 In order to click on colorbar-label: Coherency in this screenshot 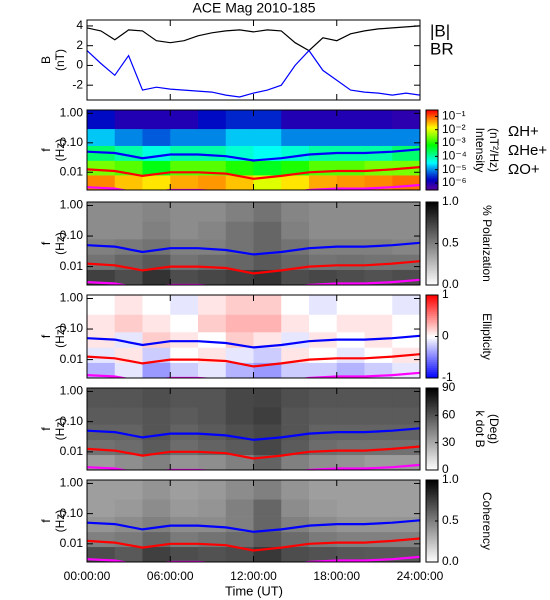, I will do `click(487, 521)`.